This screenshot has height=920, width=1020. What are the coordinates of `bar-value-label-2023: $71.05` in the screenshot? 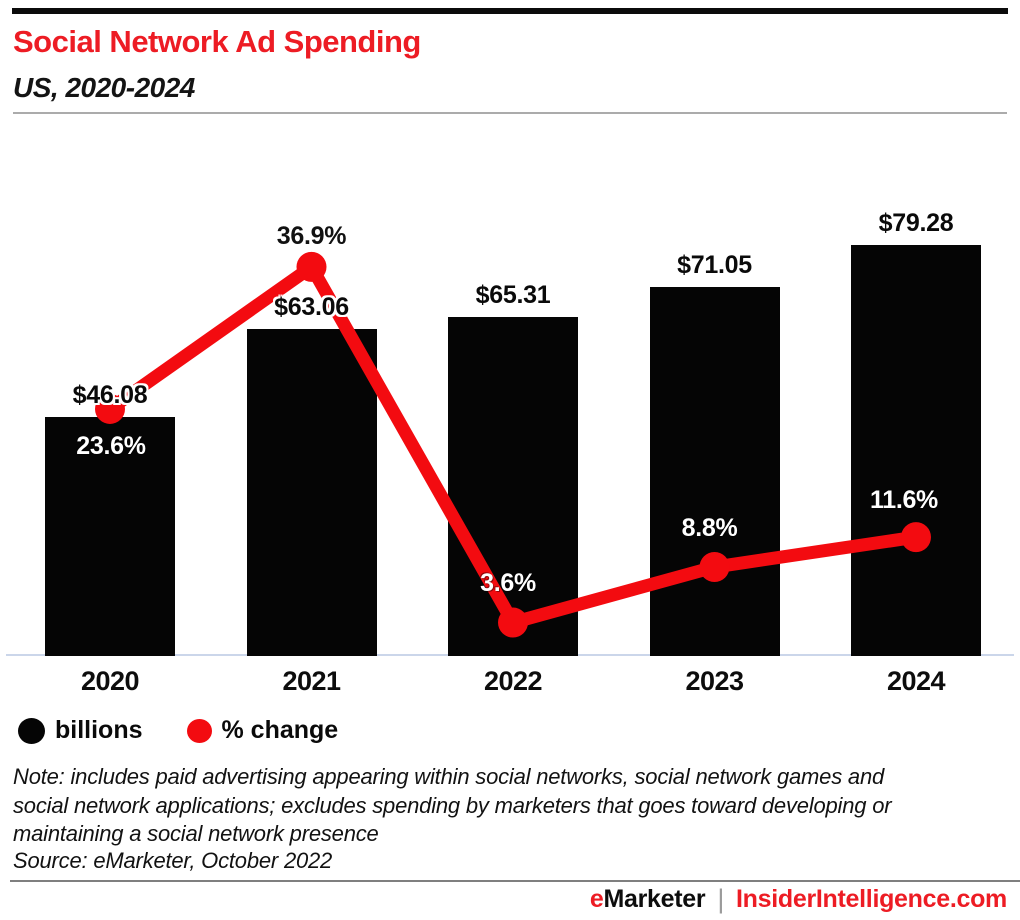 It's located at (714, 265).